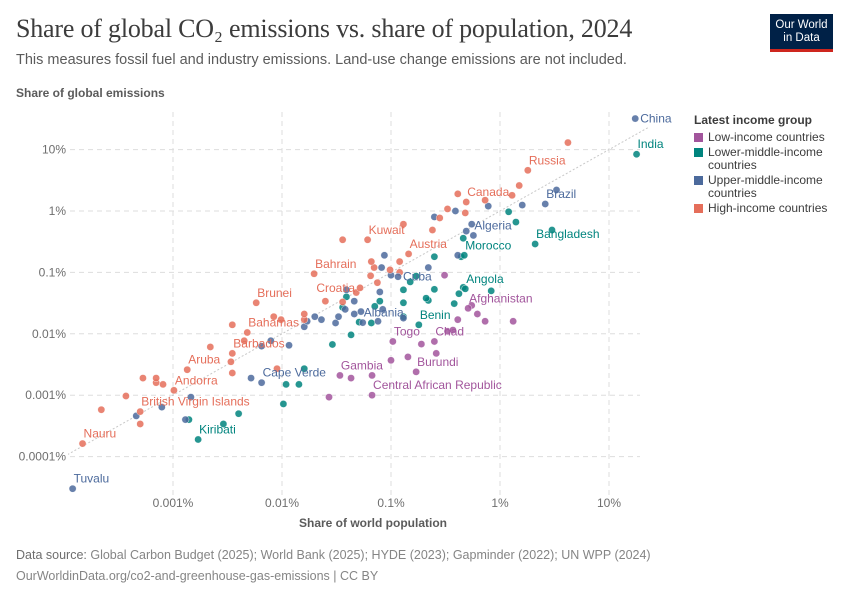 This screenshot has height=600, width=850. What do you see at coordinates (766, 137) in the screenshot?
I see `legend-item-low: Low-income countries` at bounding box center [766, 137].